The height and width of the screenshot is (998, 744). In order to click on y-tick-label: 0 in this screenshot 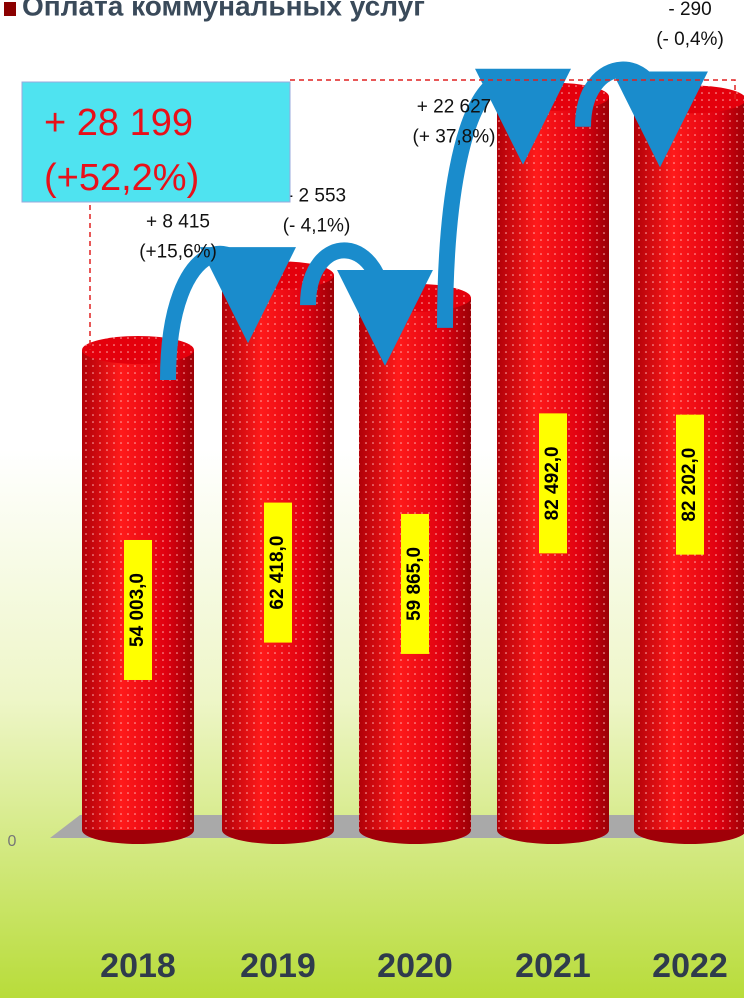, I will do `click(12, 841)`.